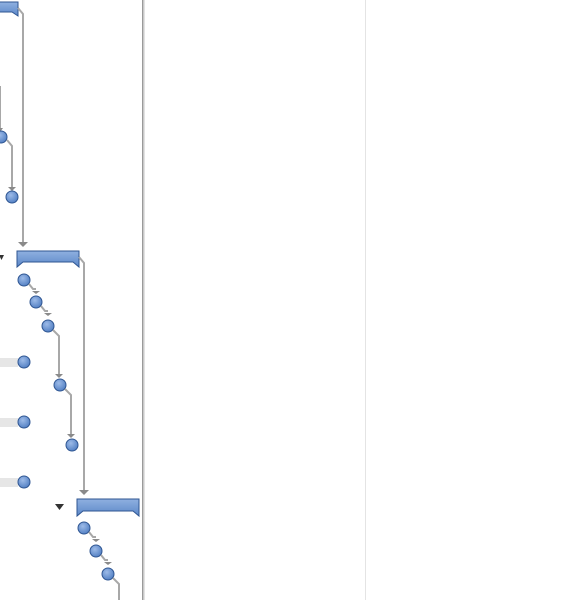 This screenshot has height=600, width=562. I want to click on column-divider, so click(365, 300).